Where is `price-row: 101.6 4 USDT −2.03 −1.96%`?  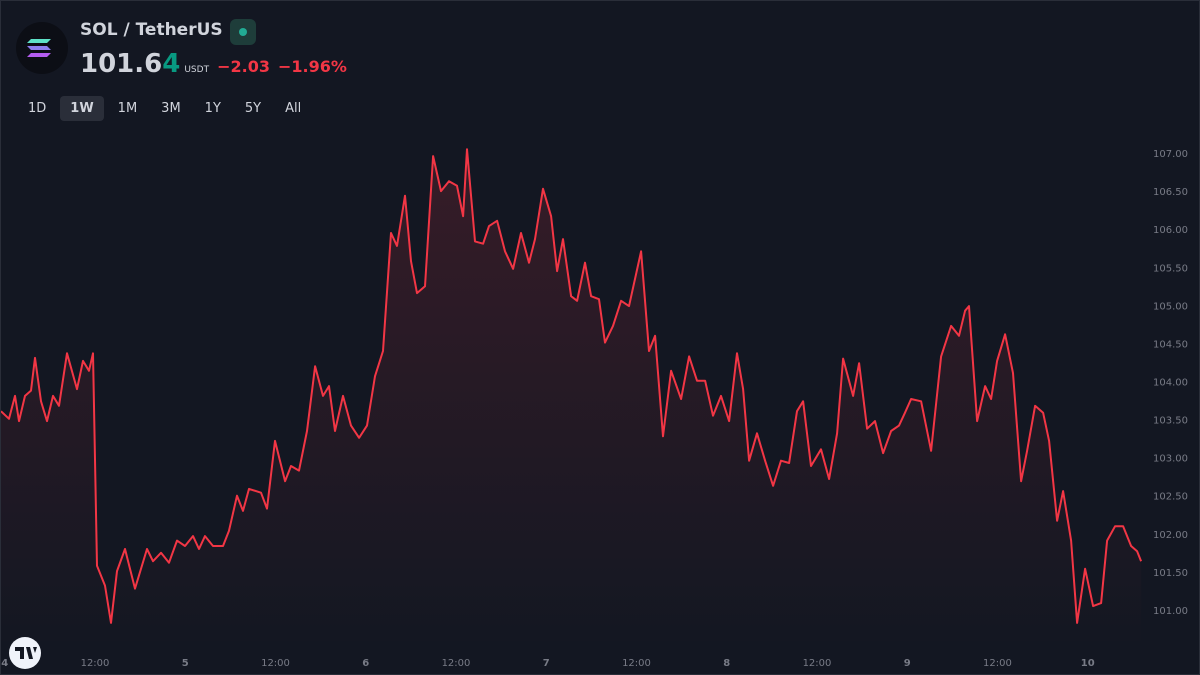
price-row: 101.6 4 USDT −2.03 −1.96% is located at coordinates (217, 64).